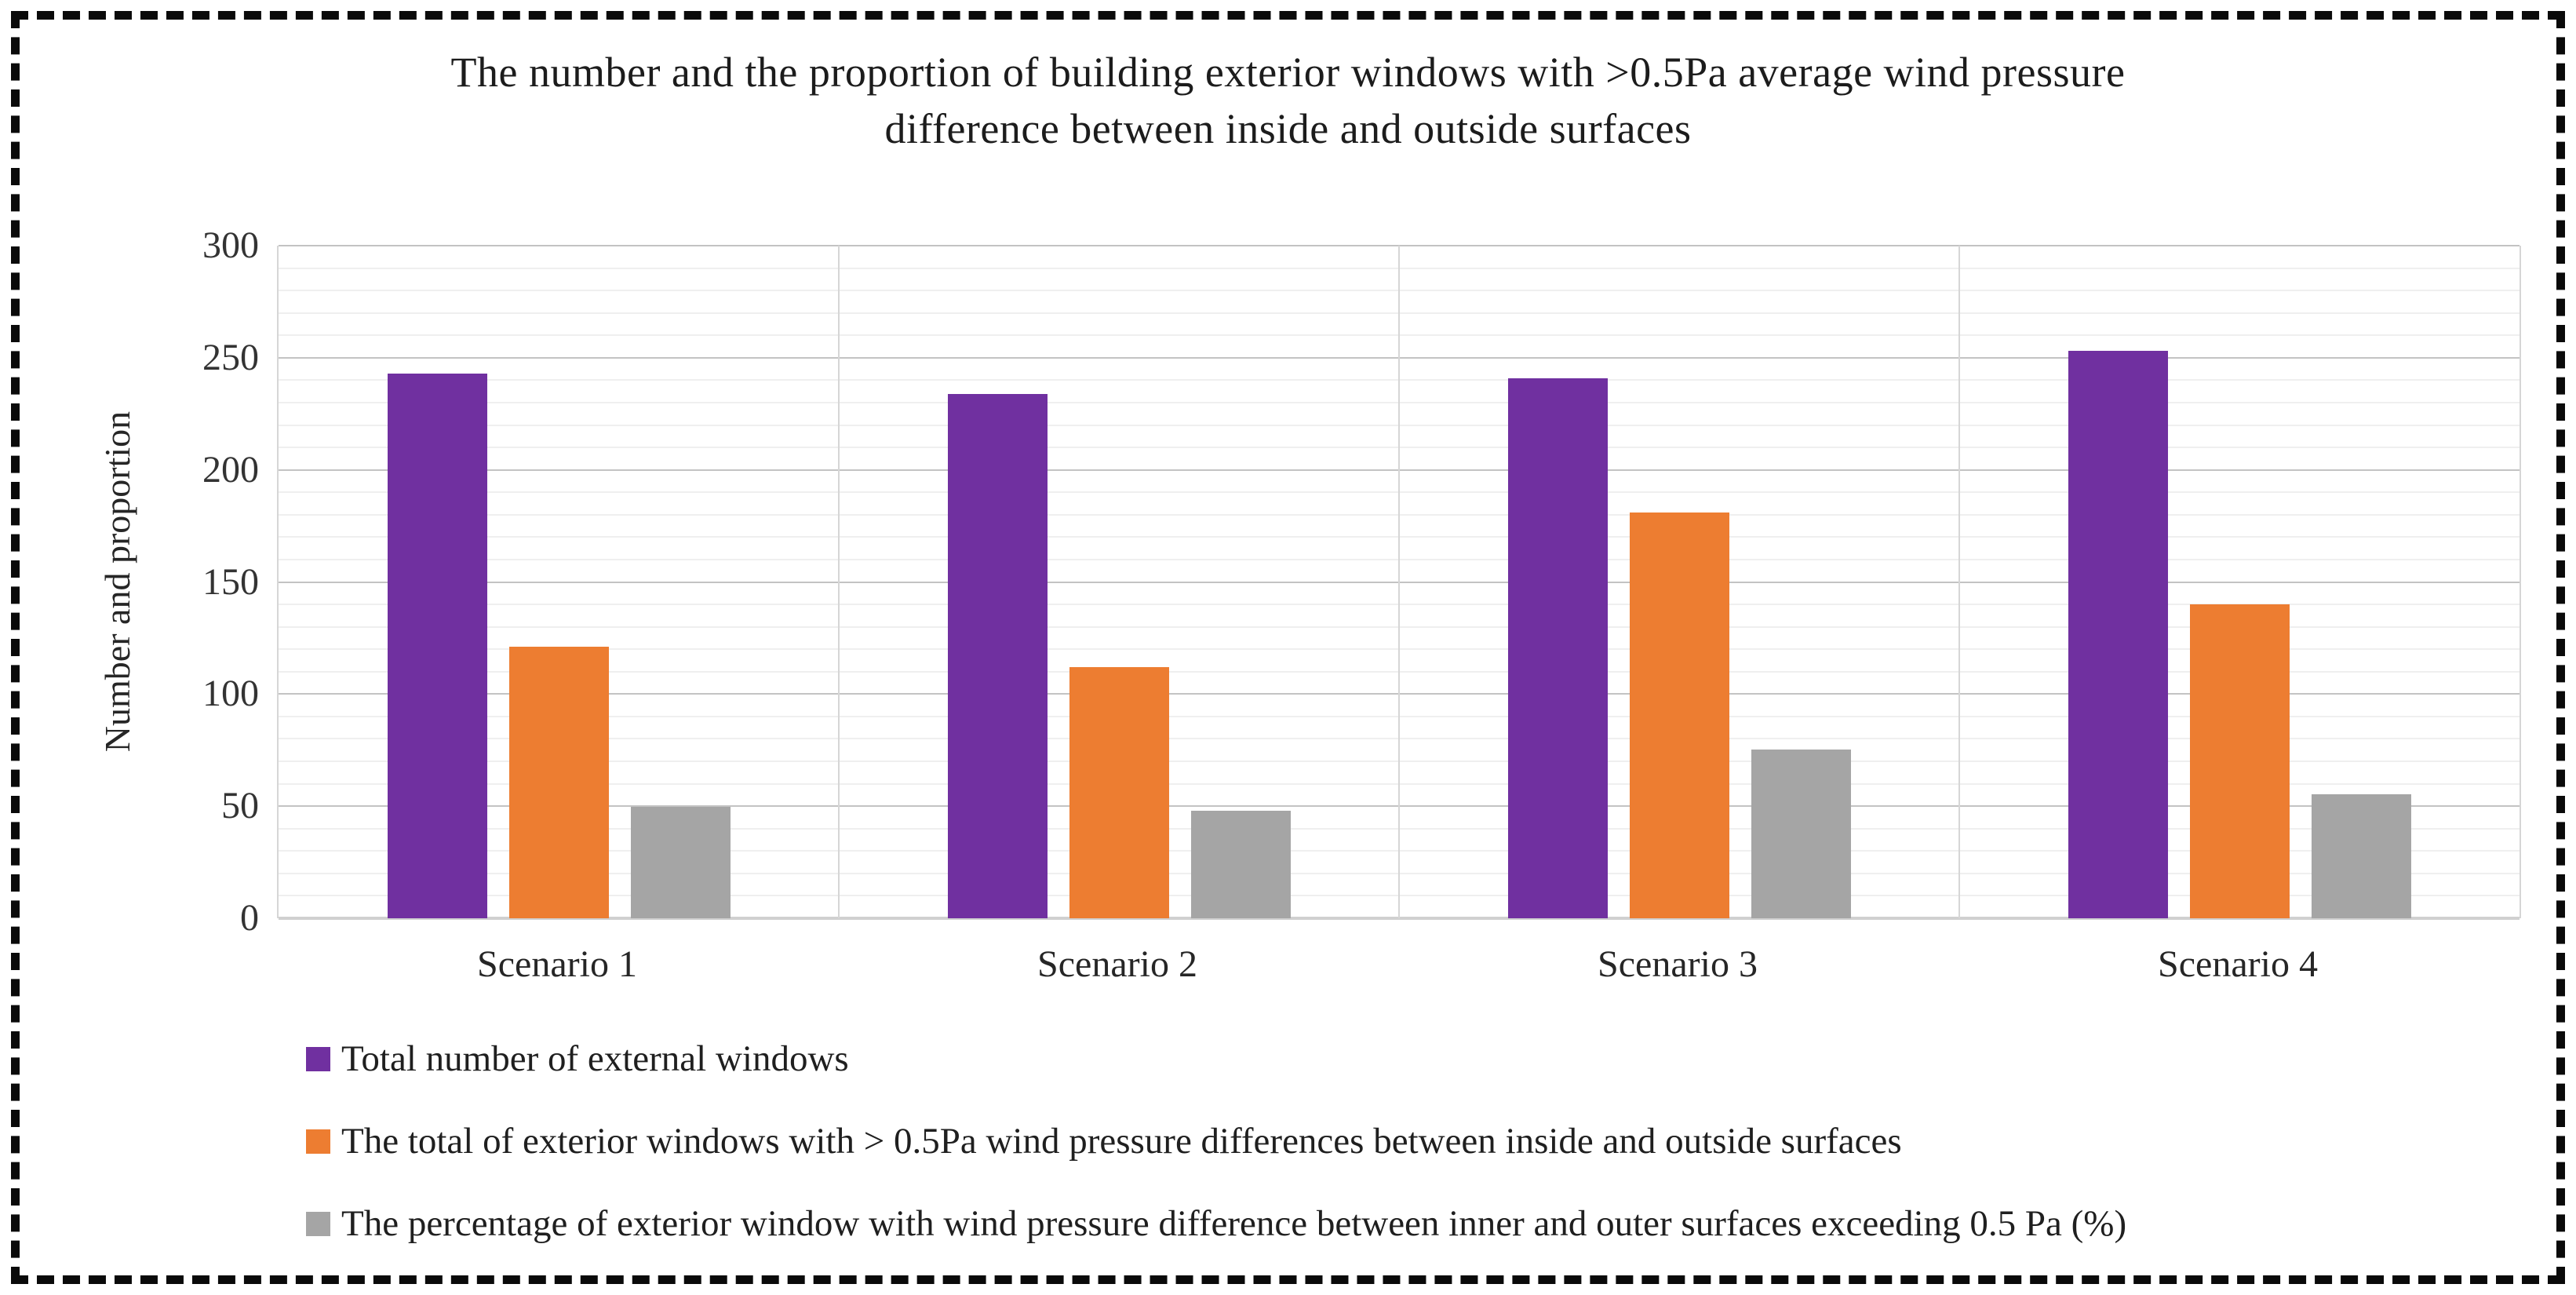 The height and width of the screenshot is (1295, 2576). Describe the element at coordinates (1117, 964) in the screenshot. I see `x-axis-label-scenario-2: Scenario 2` at that location.